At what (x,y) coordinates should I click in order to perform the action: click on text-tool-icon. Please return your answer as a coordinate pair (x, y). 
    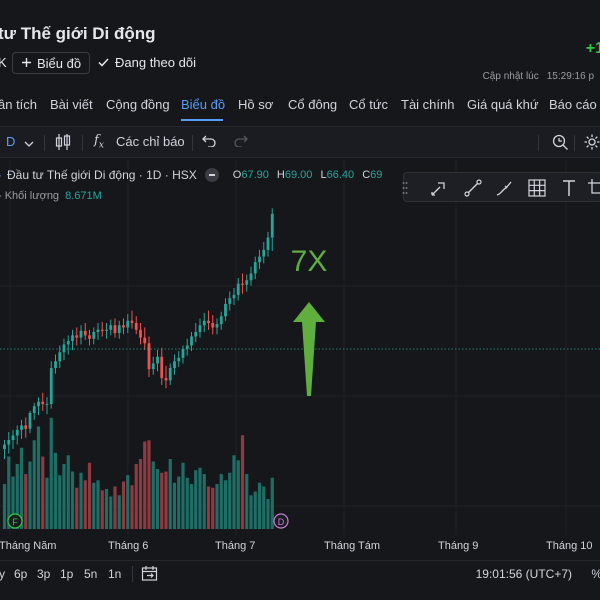
    Looking at the image, I should click on (569, 188).